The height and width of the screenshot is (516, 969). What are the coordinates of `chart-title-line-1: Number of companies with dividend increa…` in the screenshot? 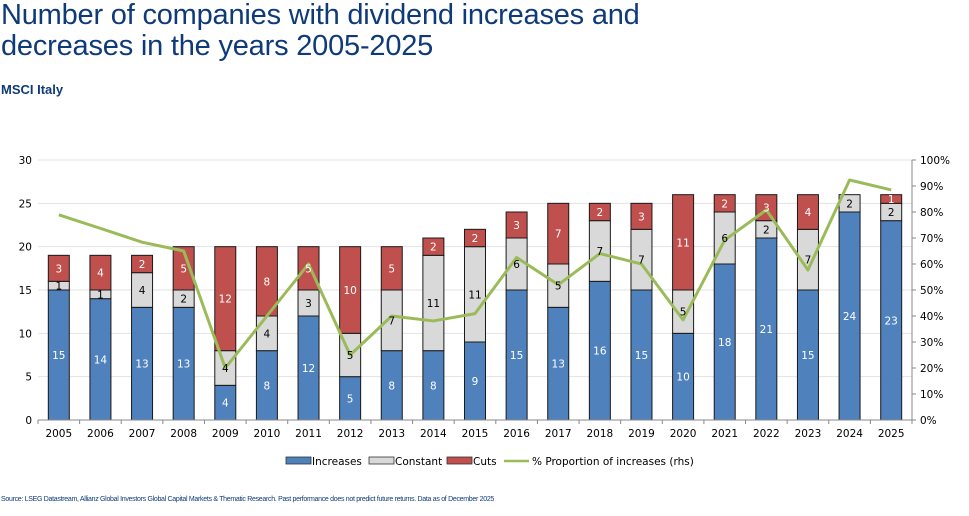 It's located at (320, 15).